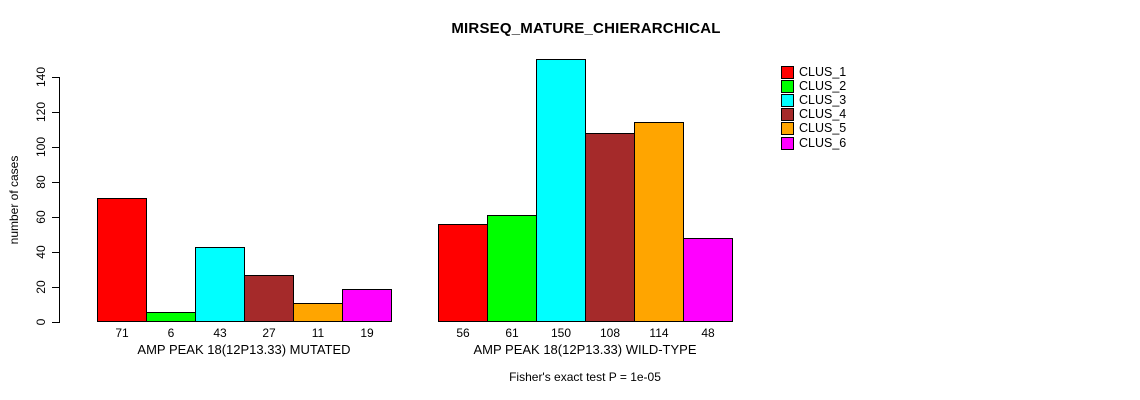 This screenshot has width=1140, height=400. What do you see at coordinates (823, 142) in the screenshot?
I see `legend-label: CLUS_6` at bounding box center [823, 142].